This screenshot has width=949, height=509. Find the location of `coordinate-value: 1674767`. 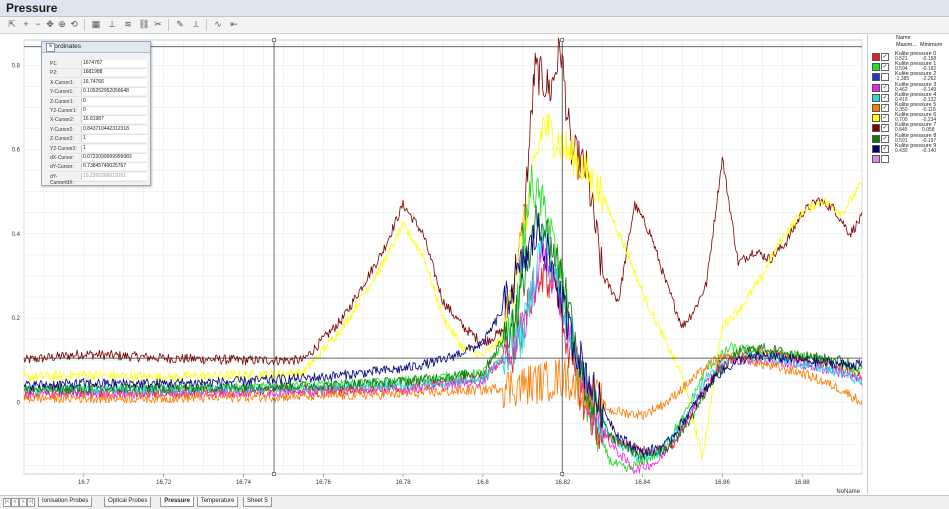

coordinate-value: 1674767 is located at coordinates (114, 63).